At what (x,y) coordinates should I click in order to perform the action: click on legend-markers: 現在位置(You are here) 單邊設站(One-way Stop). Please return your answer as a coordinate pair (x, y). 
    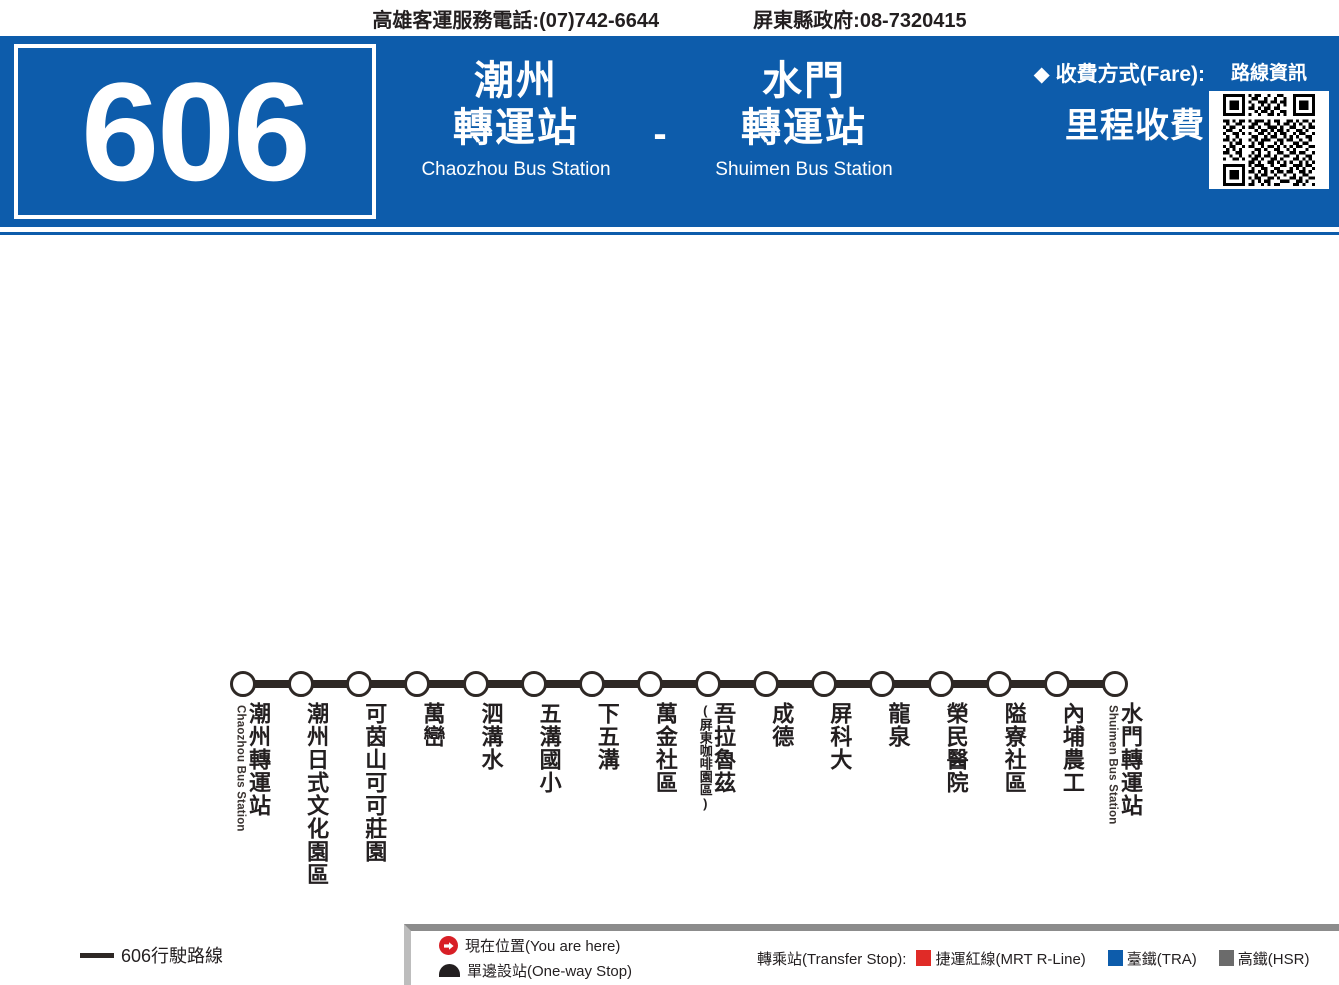
    Looking at the image, I should click on (594, 958).